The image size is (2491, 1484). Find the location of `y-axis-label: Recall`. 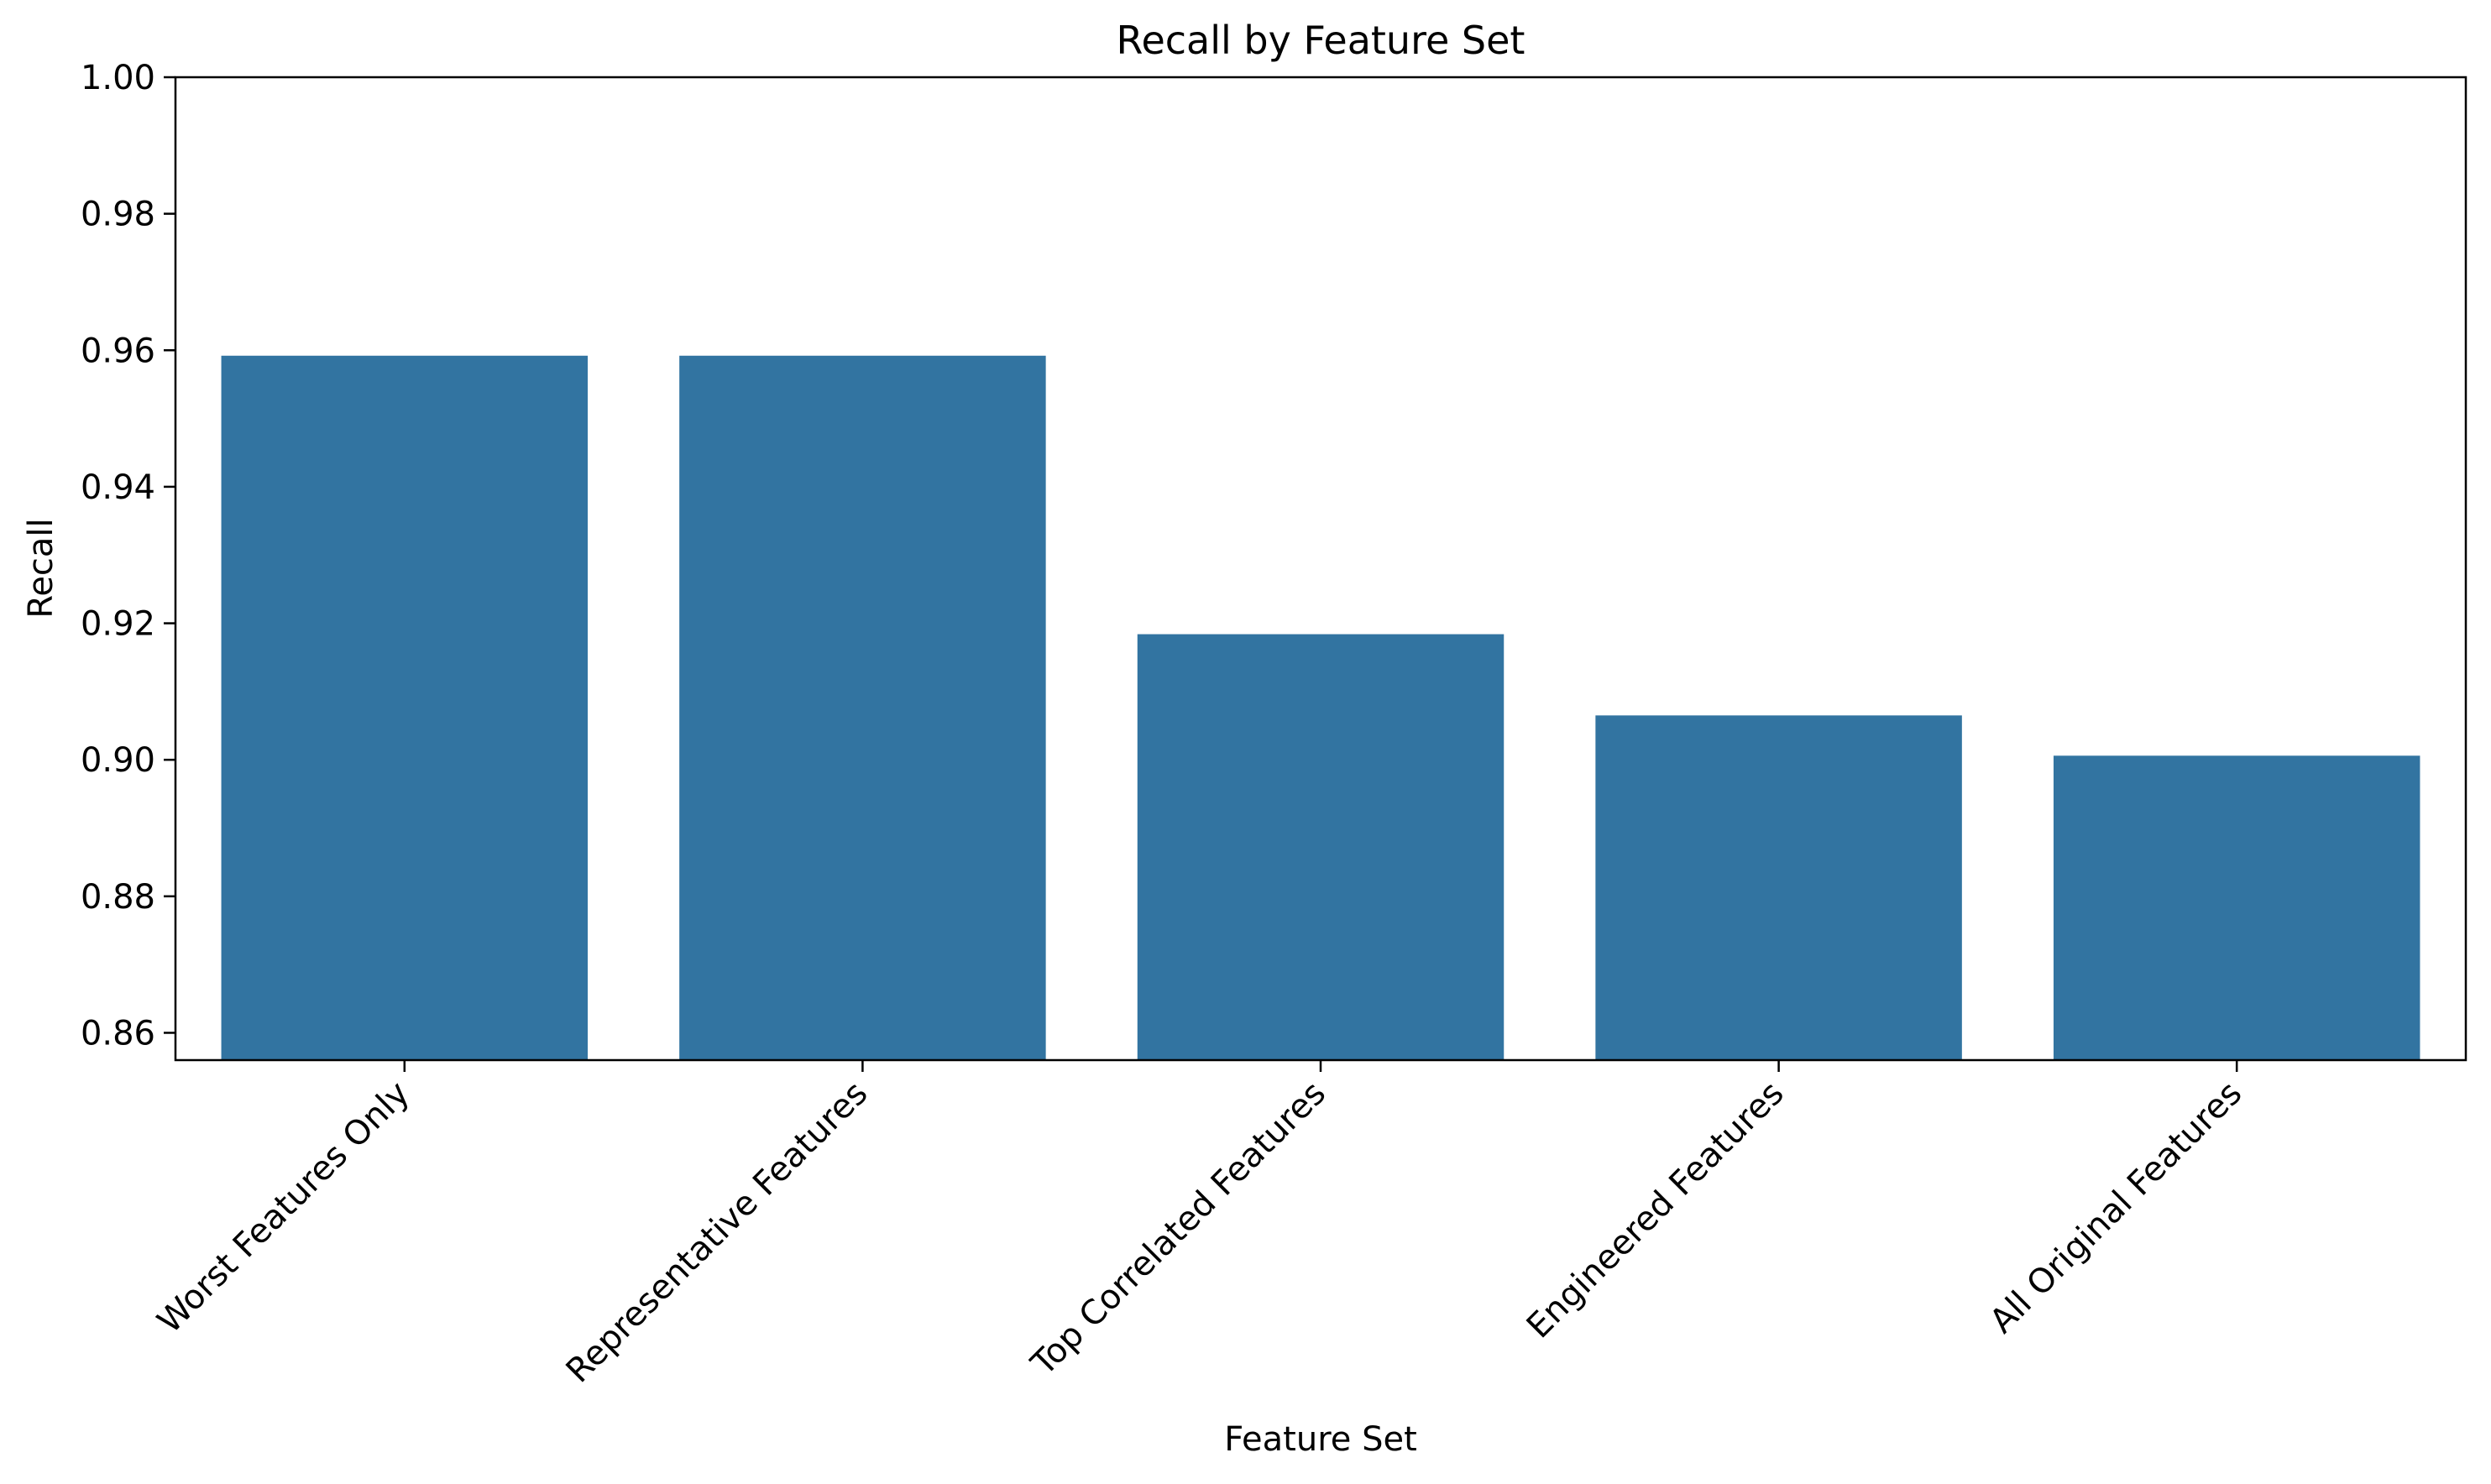

y-axis-label: Recall is located at coordinates (41, 568).